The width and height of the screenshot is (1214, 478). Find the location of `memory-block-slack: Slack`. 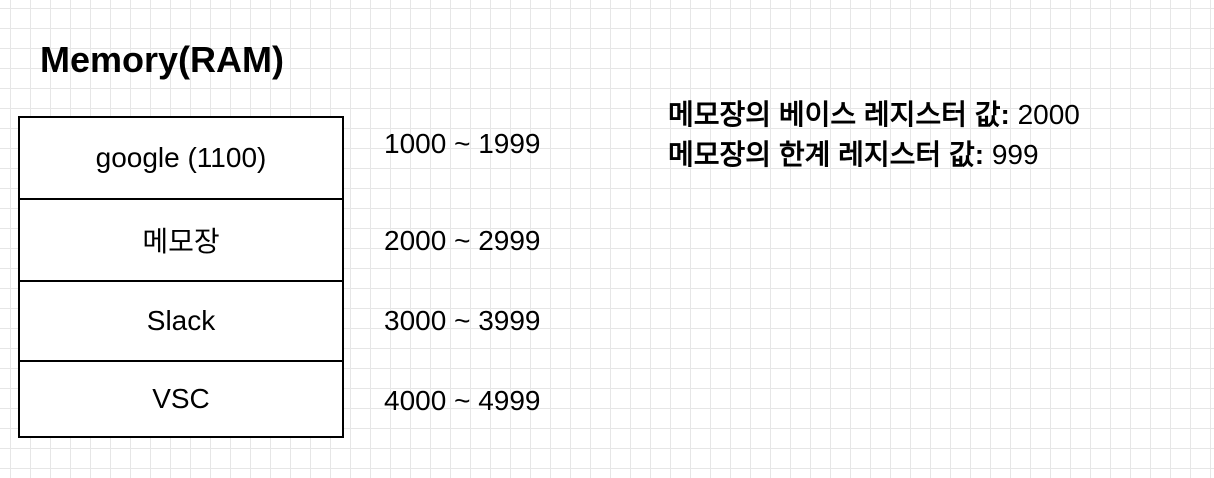

memory-block-slack: Slack is located at coordinates (181, 320).